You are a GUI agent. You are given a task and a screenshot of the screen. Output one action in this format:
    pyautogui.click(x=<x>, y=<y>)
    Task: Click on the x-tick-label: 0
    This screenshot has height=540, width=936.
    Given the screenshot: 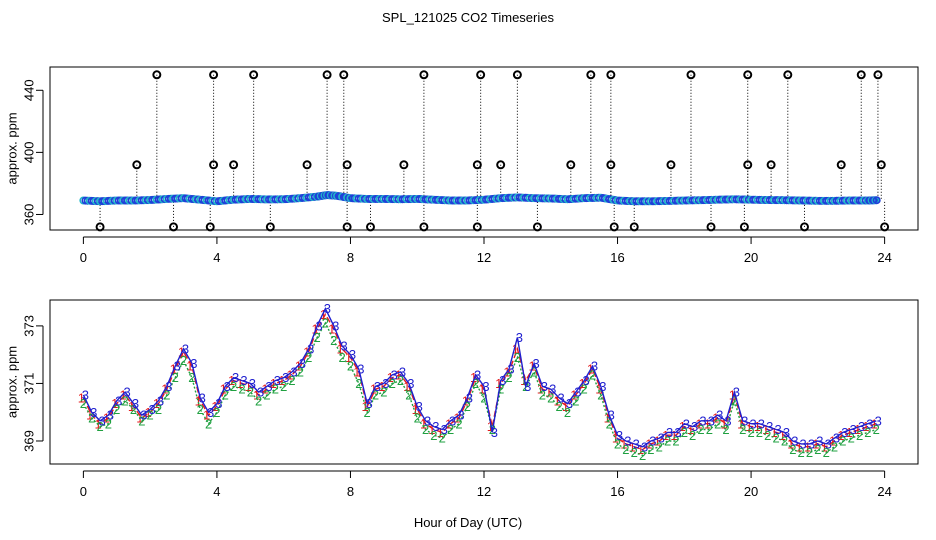 What is the action you would take?
    pyautogui.click(x=83, y=257)
    